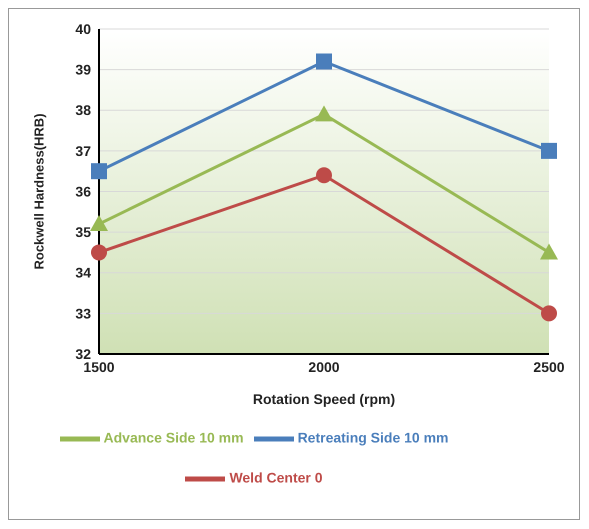 The height and width of the screenshot is (529, 589). Describe the element at coordinates (83, 28) in the screenshot. I see `y-tick-label: 40` at that location.